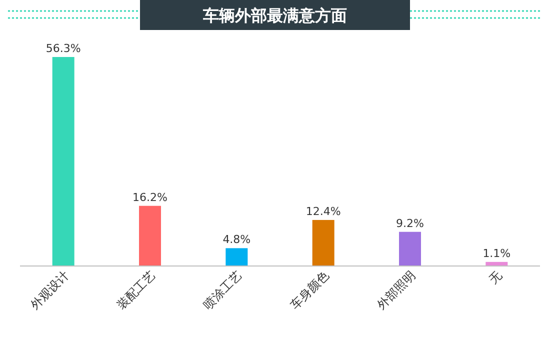  Describe the element at coordinates (396, 290) in the screenshot. I see `x-tick-label: 外部照明` at that location.